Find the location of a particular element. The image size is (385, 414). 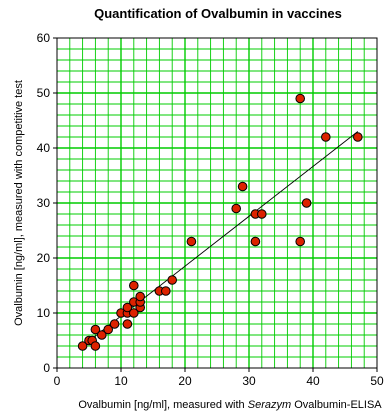

y-tick-label: 20 is located at coordinates (44, 258).